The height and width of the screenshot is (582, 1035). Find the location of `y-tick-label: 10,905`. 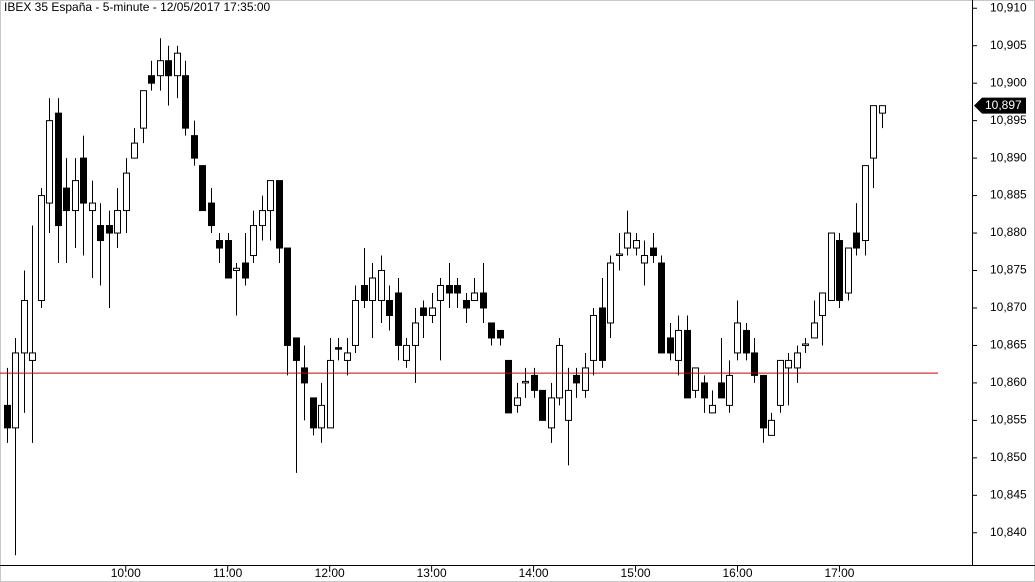

y-tick-label: 10,905 is located at coordinates (1008, 45).